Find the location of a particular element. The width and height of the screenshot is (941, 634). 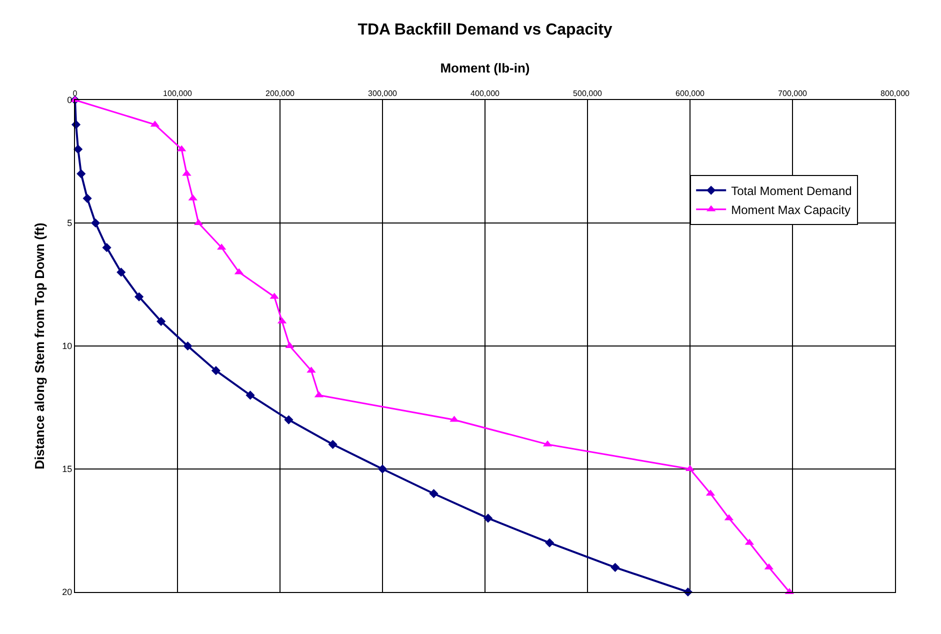

y-tick-label: 10 is located at coordinates (67, 346).